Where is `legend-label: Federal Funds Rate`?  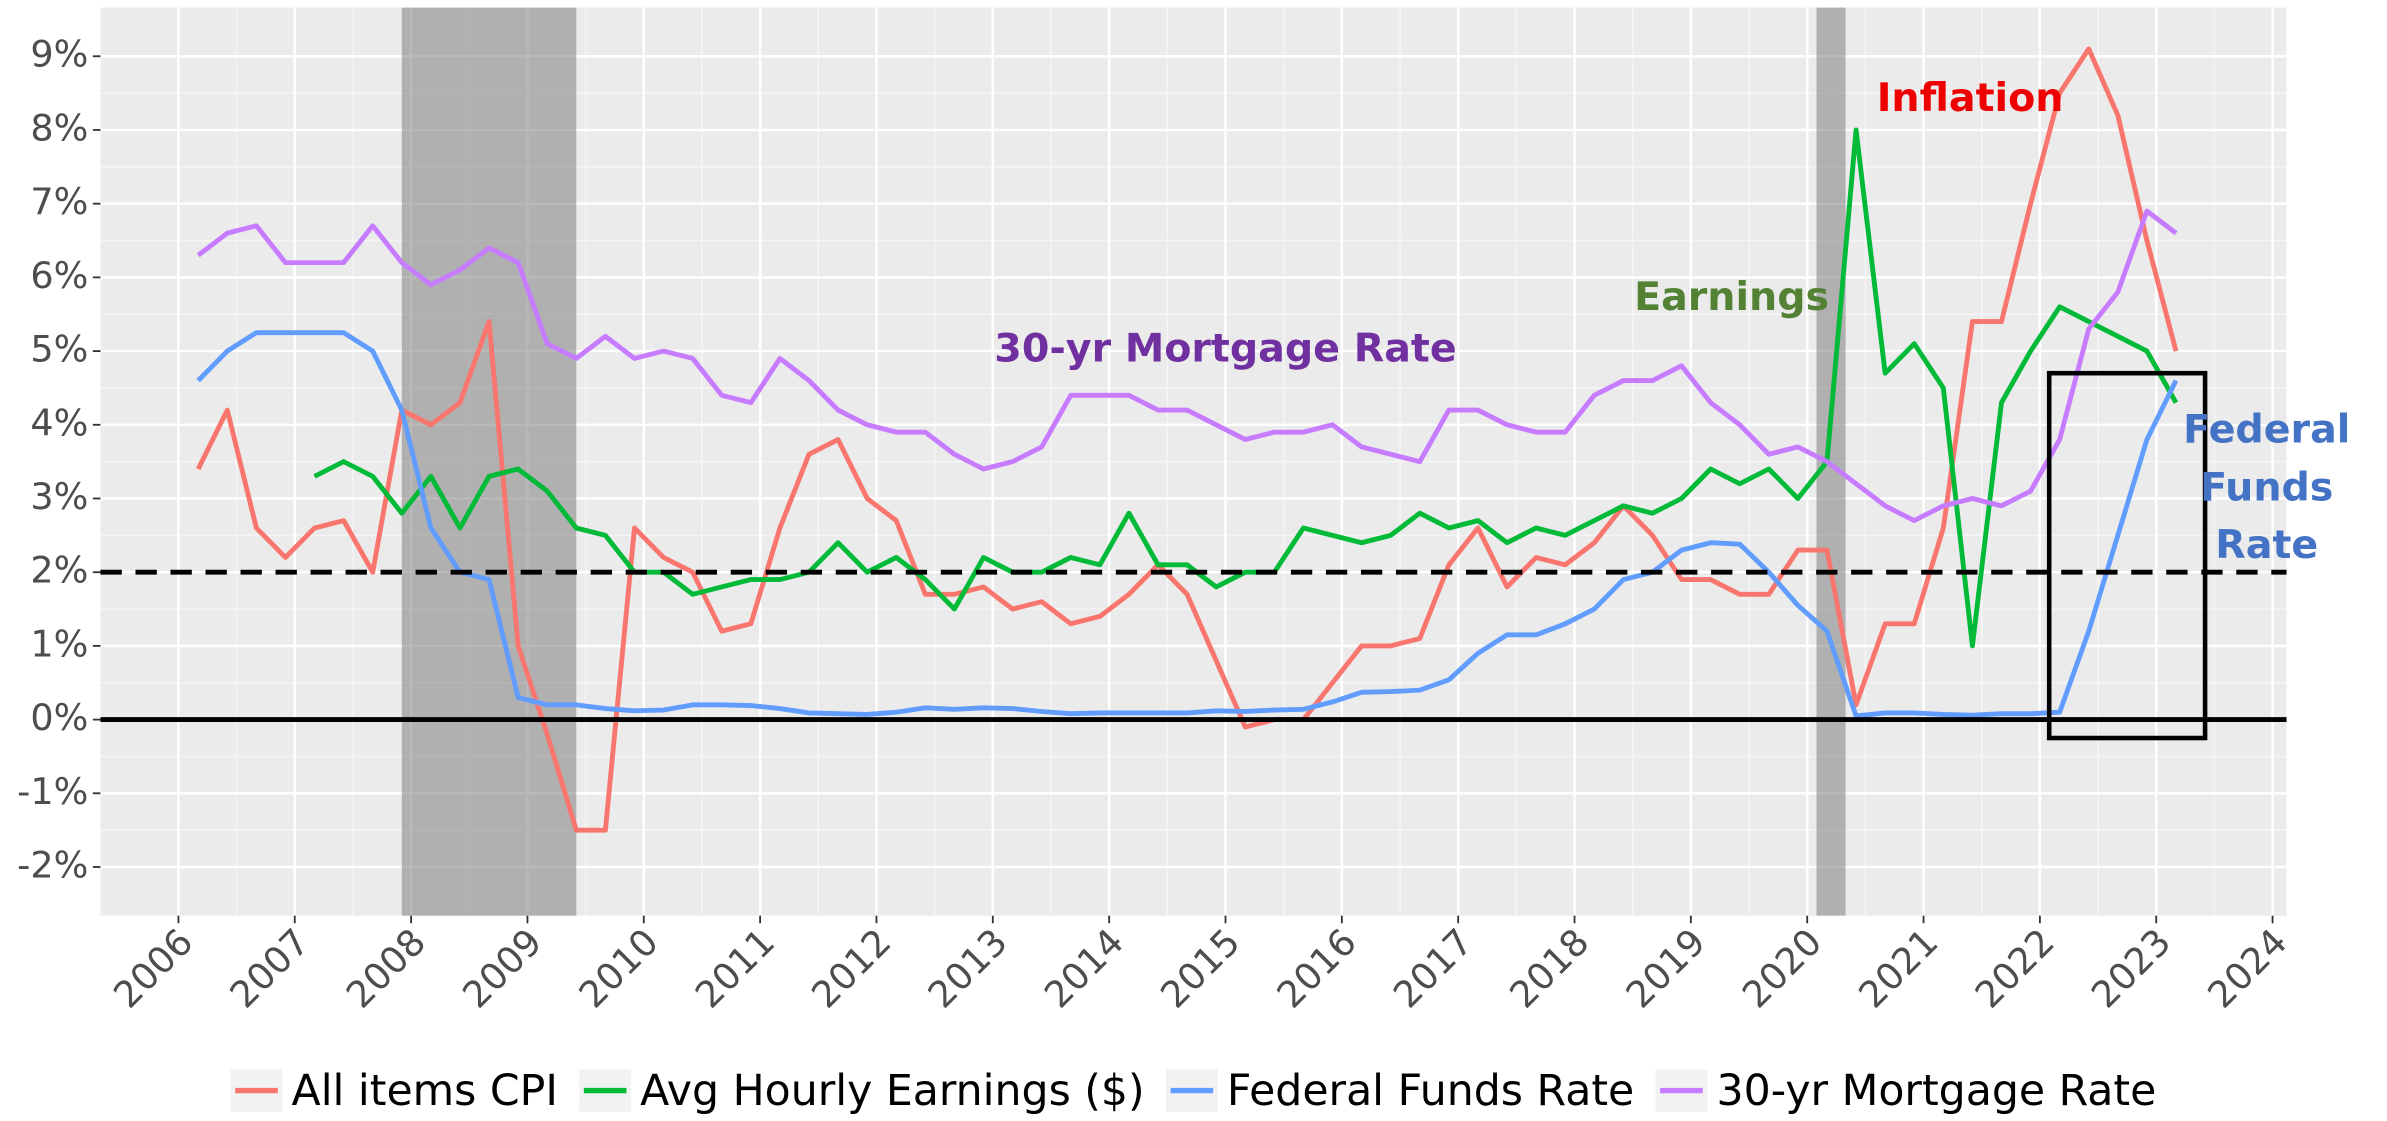 legend-label: Federal Funds Rate is located at coordinates (1430, 1091).